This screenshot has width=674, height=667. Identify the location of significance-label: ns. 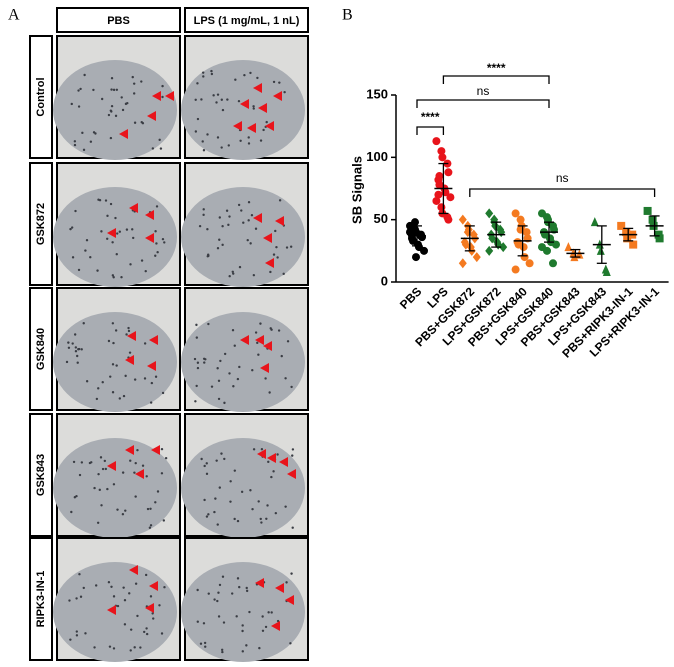
(562, 178).